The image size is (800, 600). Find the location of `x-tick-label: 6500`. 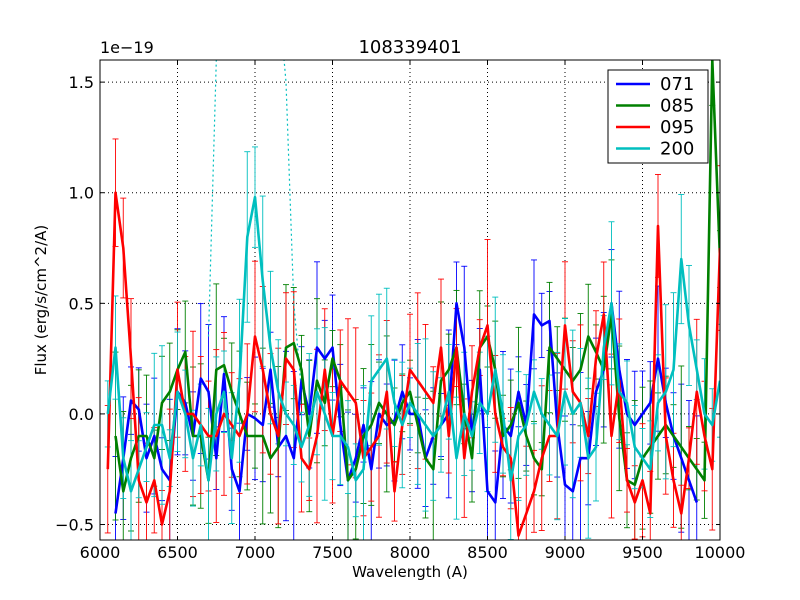

x-tick-label: 6500 is located at coordinates (177, 552).